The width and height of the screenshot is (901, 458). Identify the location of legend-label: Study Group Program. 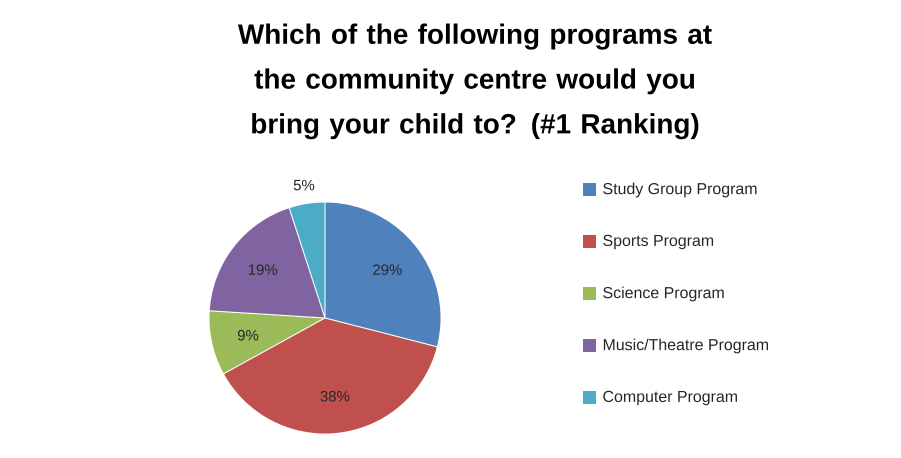
(679, 190).